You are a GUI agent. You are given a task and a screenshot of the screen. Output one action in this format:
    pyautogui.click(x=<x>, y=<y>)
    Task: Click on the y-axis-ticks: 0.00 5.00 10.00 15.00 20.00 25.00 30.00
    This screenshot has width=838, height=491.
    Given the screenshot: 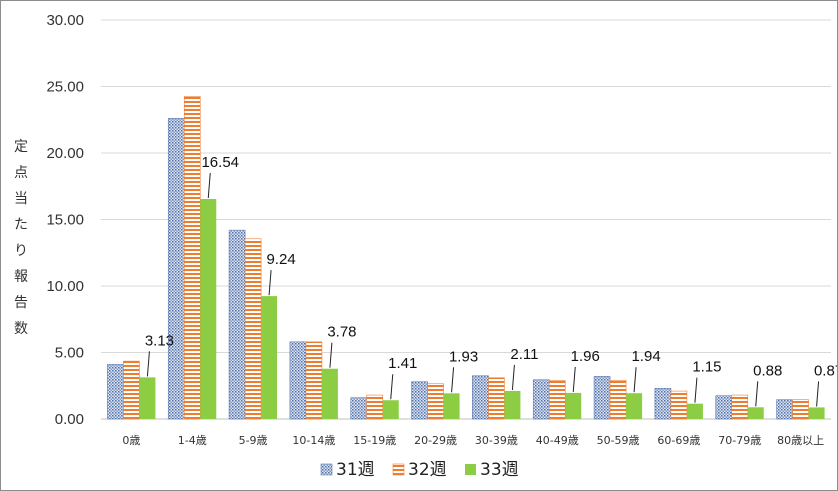 What is the action you would take?
    pyautogui.click(x=65, y=220)
    